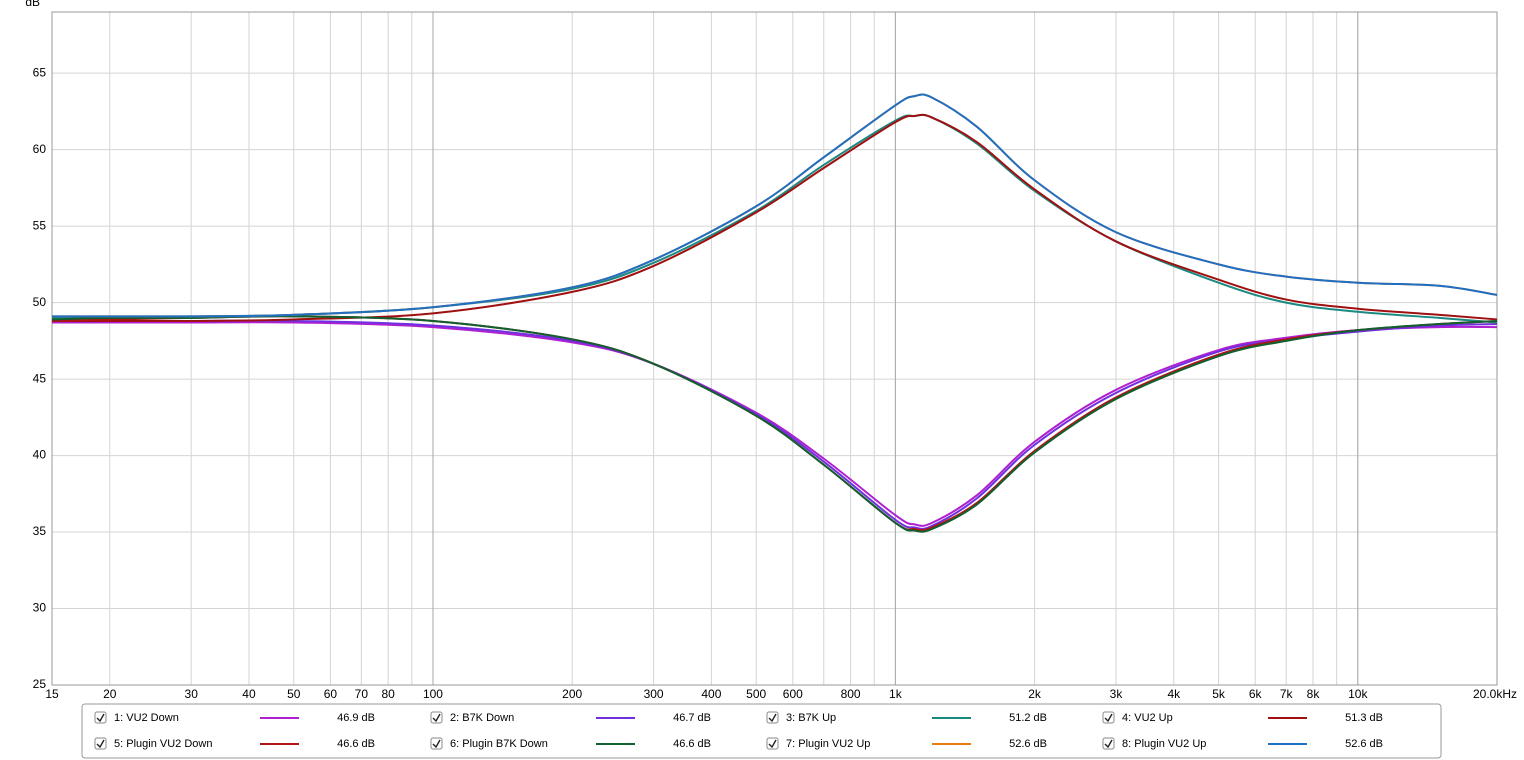 The height and width of the screenshot is (760, 1524). What do you see at coordinates (756, 694) in the screenshot?
I see `x-tick-label: 500` at bounding box center [756, 694].